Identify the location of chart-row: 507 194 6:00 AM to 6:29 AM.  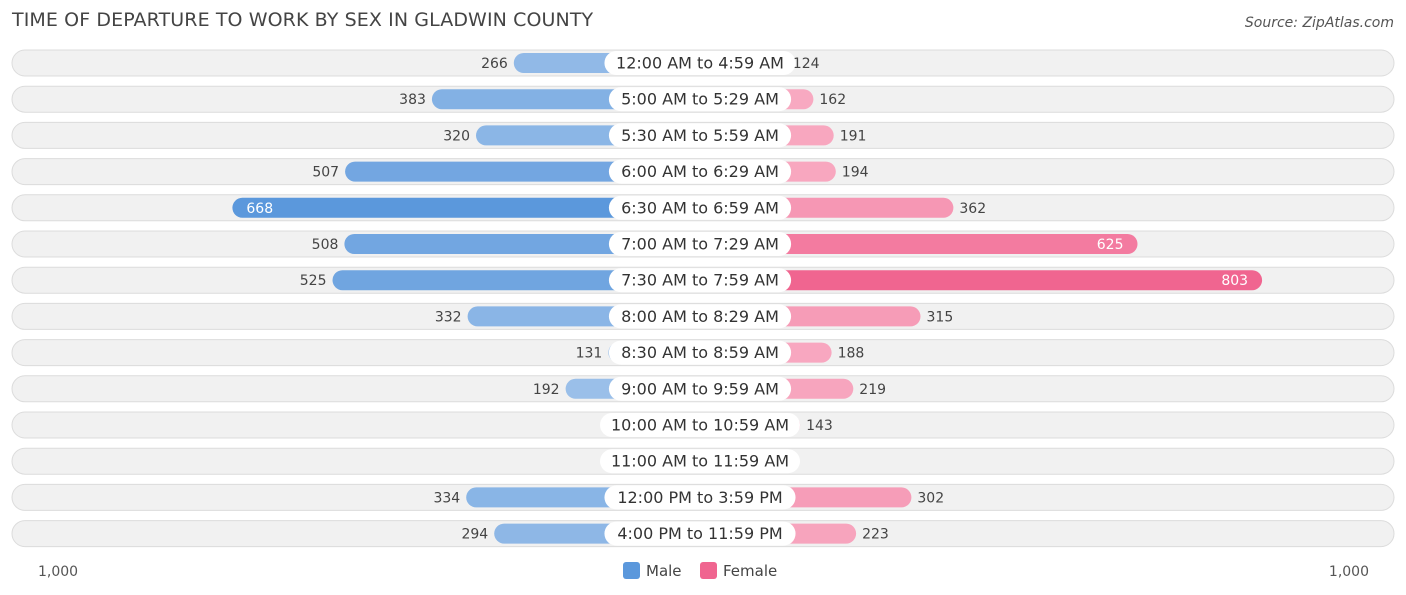
(703, 172).